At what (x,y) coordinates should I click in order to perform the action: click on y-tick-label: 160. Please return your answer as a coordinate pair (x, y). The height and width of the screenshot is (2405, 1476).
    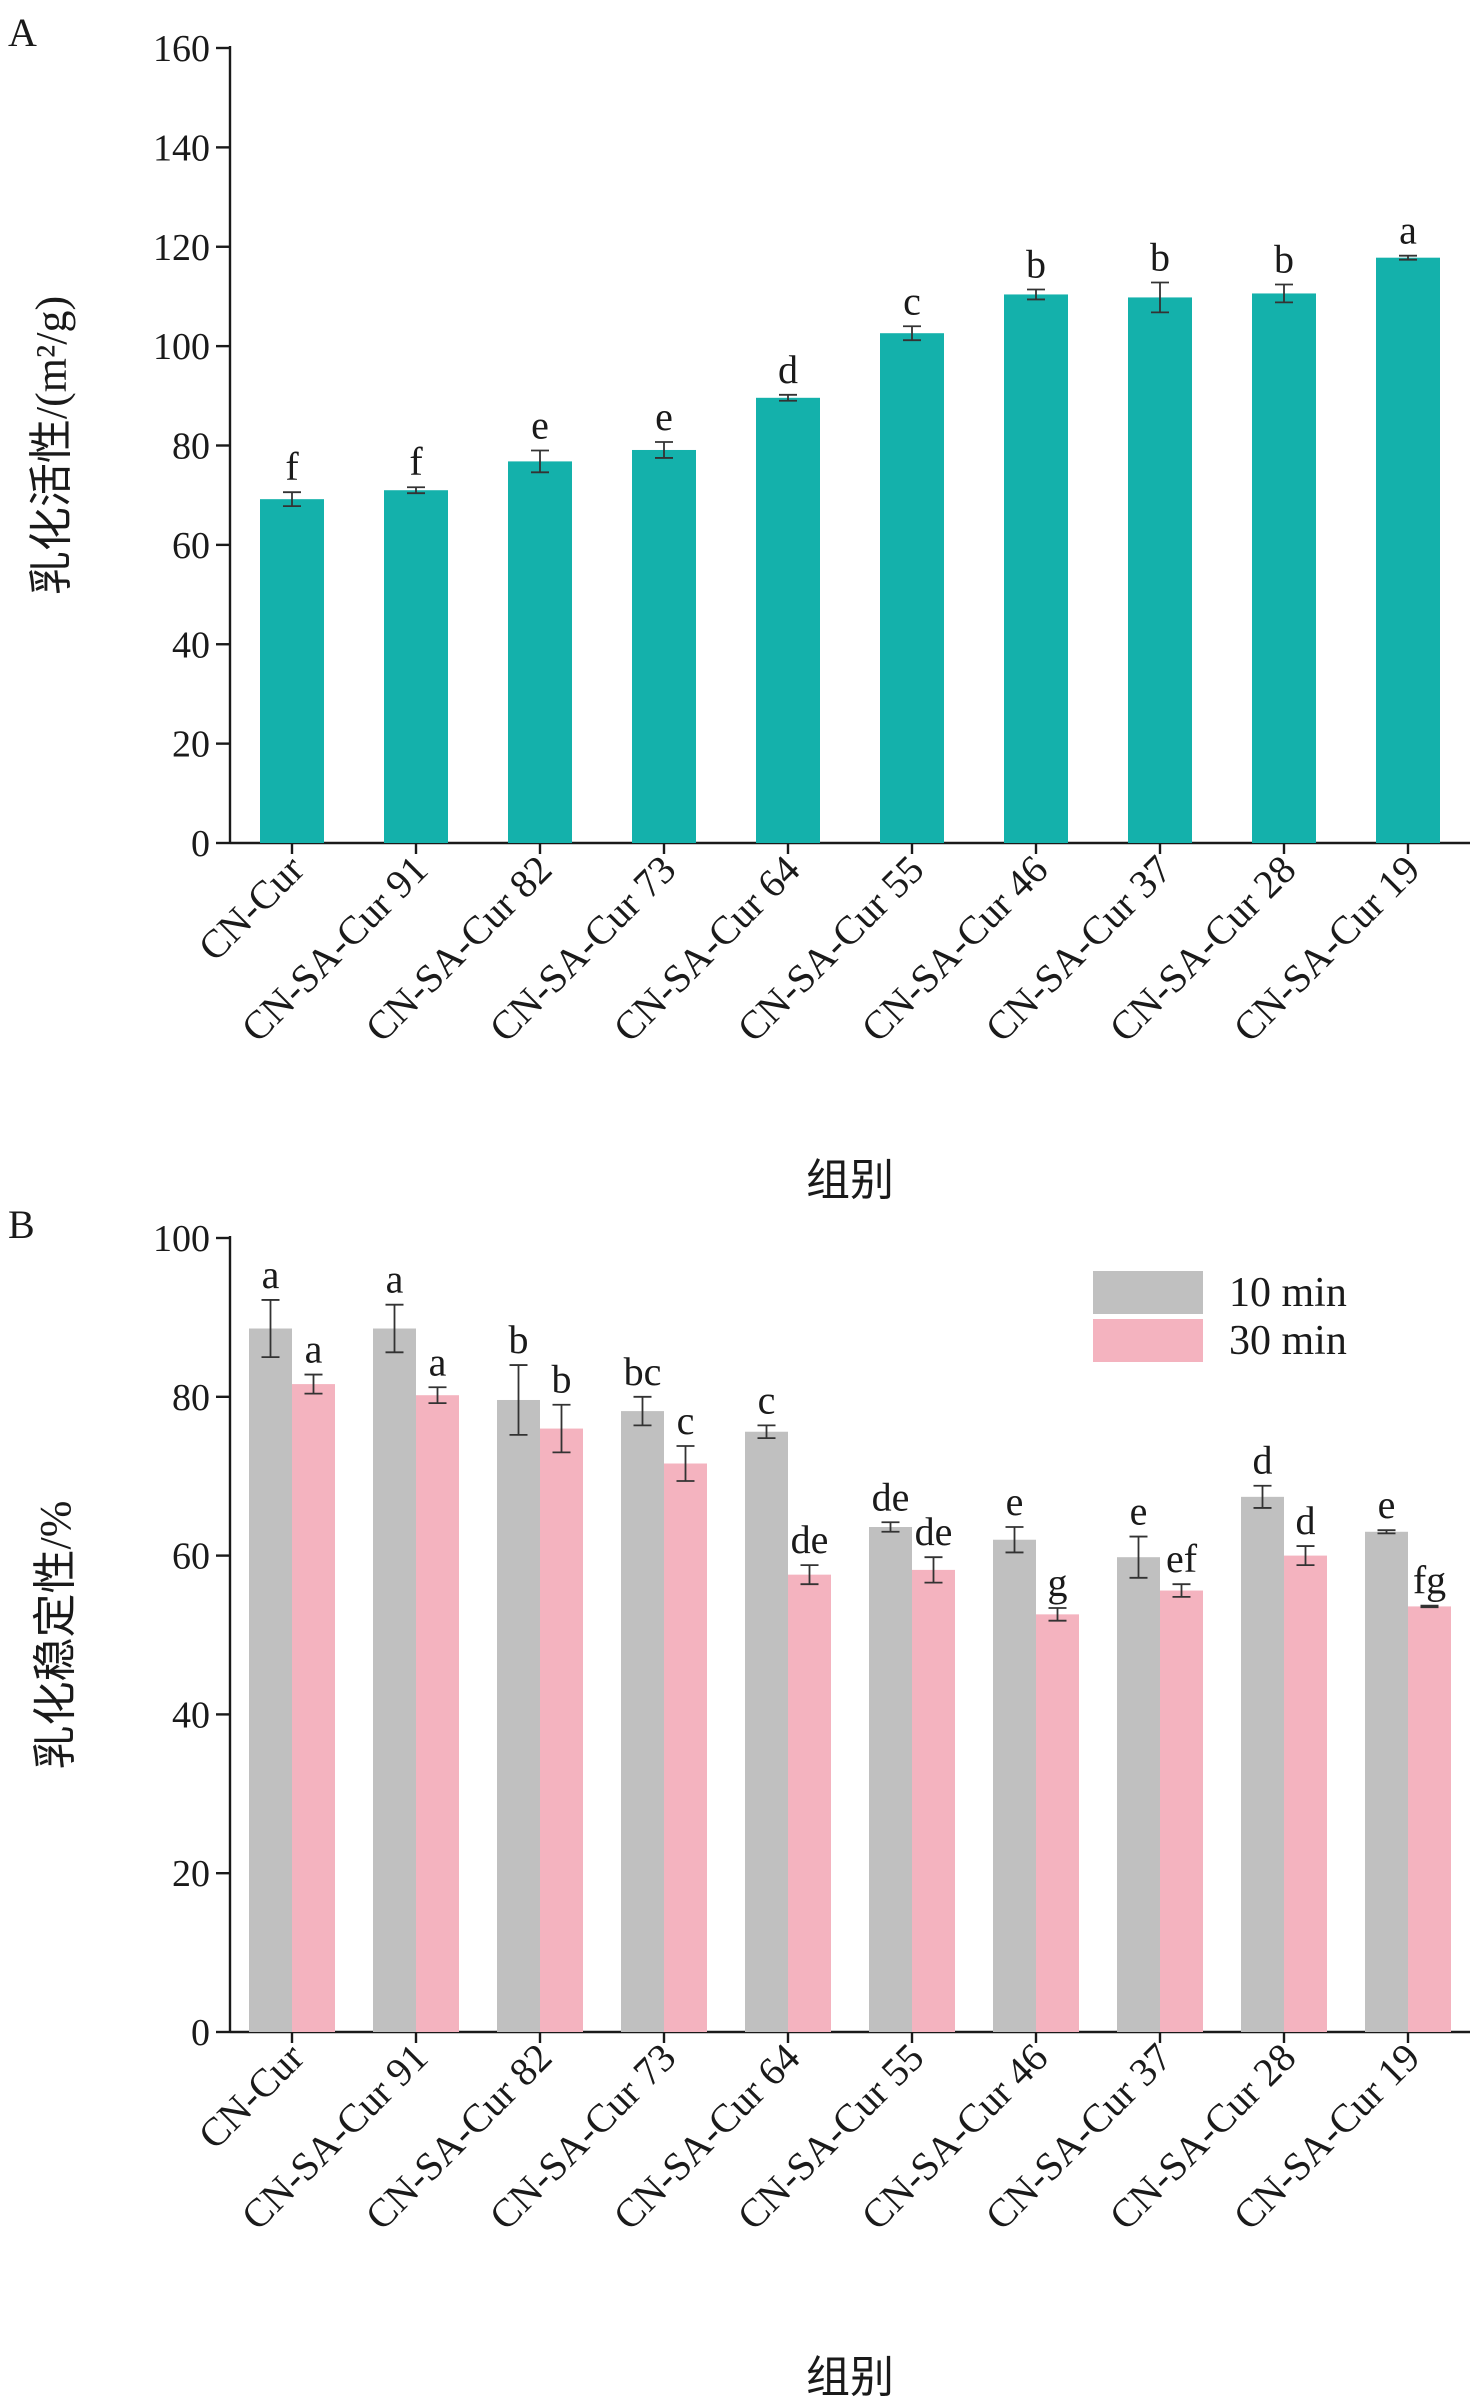
    Looking at the image, I should click on (181, 49).